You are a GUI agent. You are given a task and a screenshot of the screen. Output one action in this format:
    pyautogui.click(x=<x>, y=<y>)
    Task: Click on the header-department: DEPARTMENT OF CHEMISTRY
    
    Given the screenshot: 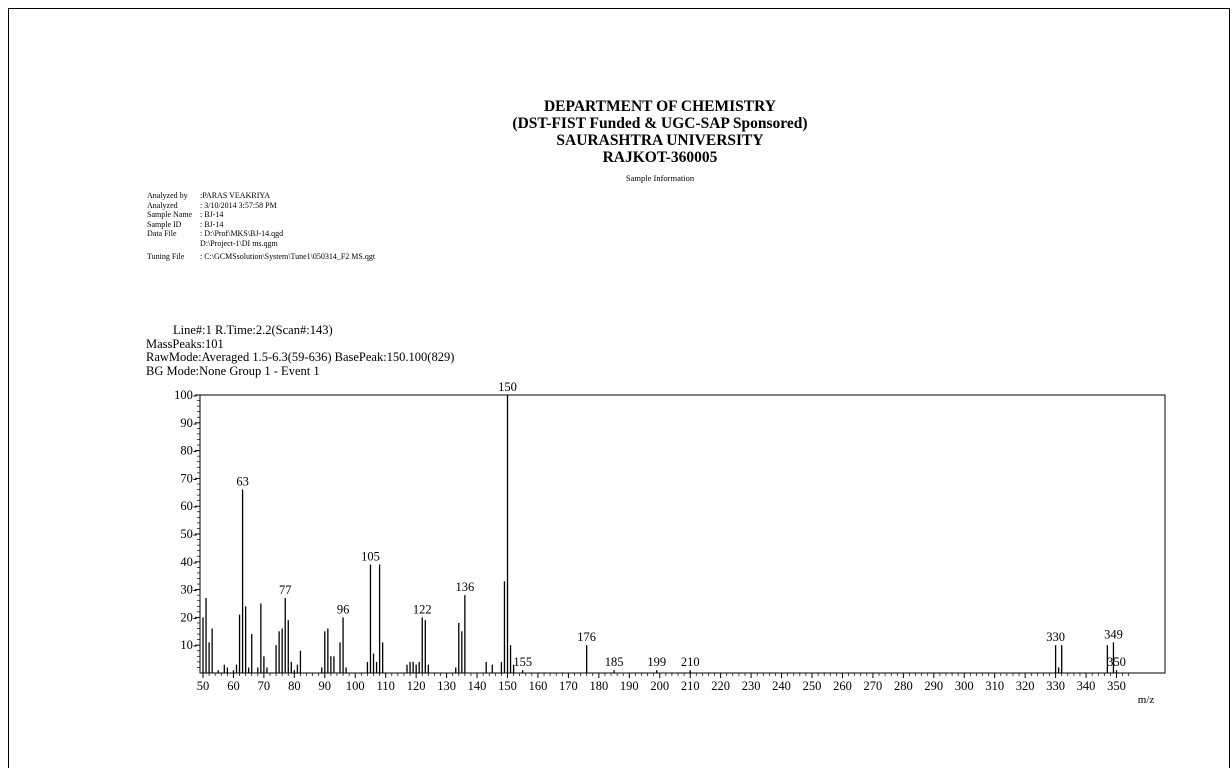 What is the action you would take?
    pyautogui.click(x=659, y=106)
    